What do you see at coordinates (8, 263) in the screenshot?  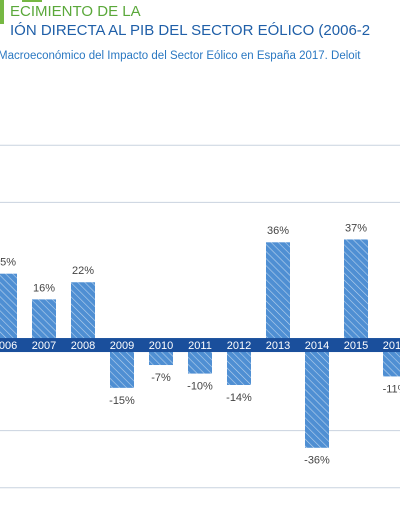 I see `value-label: 25%` at bounding box center [8, 263].